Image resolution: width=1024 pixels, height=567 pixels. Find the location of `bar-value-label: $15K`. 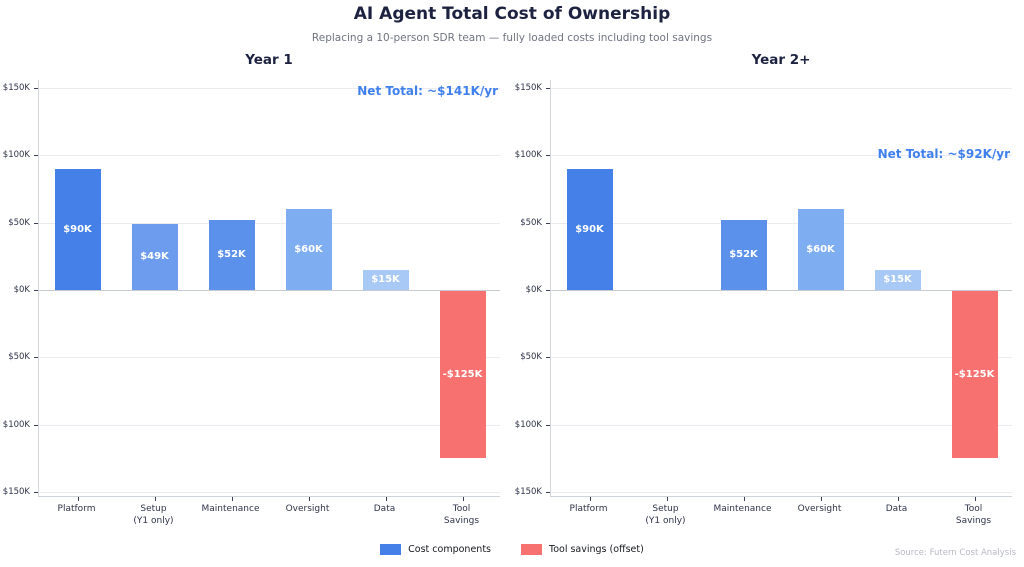

bar-value-label: $15K is located at coordinates (385, 280).